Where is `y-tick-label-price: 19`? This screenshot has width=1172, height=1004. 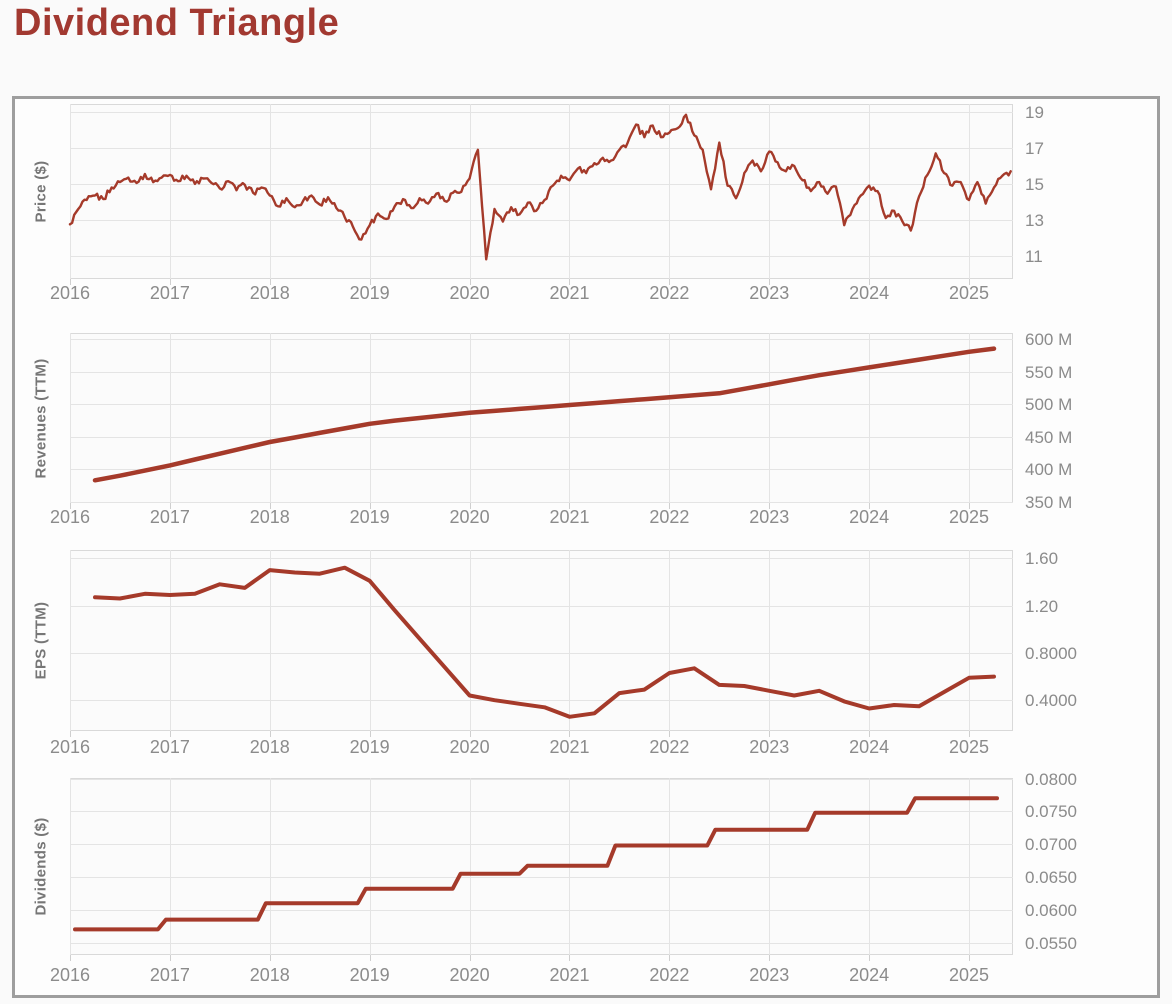
y-tick-label-price: 19 is located at coordinates (1034, 113).